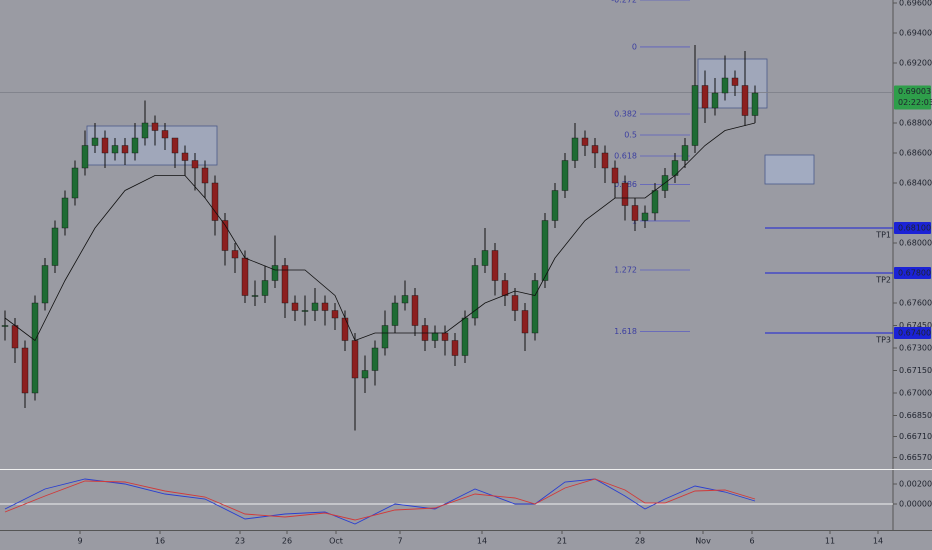 This screenshot has height=550, width=932. Describe the element at coordinates (883, 235) in the screenshot. I see `target-name: TP1` at that location.